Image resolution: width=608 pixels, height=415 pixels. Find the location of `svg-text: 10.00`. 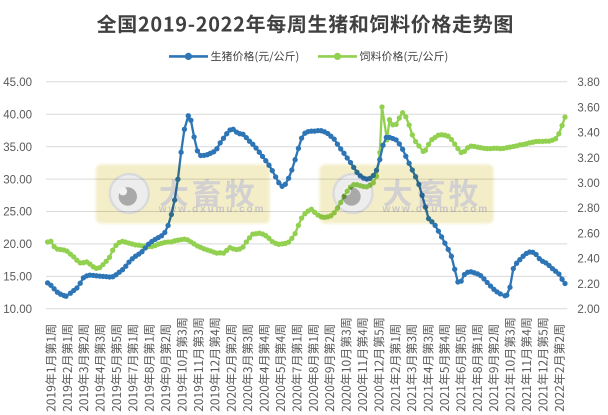

svg-text: 10.00 is located at coordinates (17, 310).